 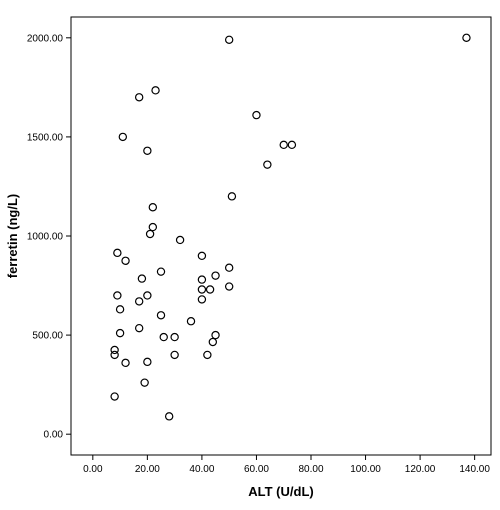 What do you see at coordinates (256, 469) in the screenshot?
I see `x-tick-label: 60.00` at bounding box center [256, 469].